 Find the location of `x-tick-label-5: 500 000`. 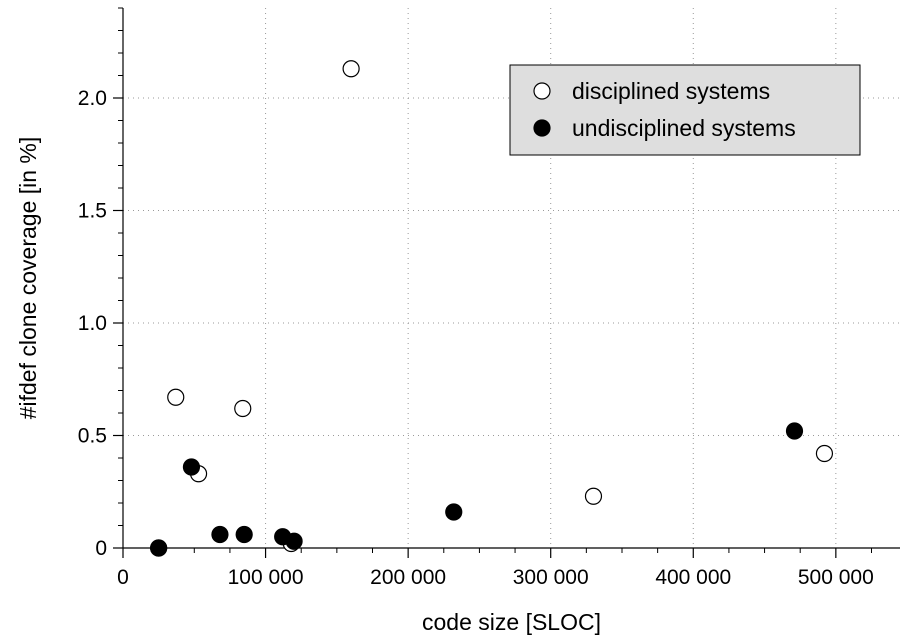

x-tick-label-5: 500 000 is located at coordinates (836, 577).